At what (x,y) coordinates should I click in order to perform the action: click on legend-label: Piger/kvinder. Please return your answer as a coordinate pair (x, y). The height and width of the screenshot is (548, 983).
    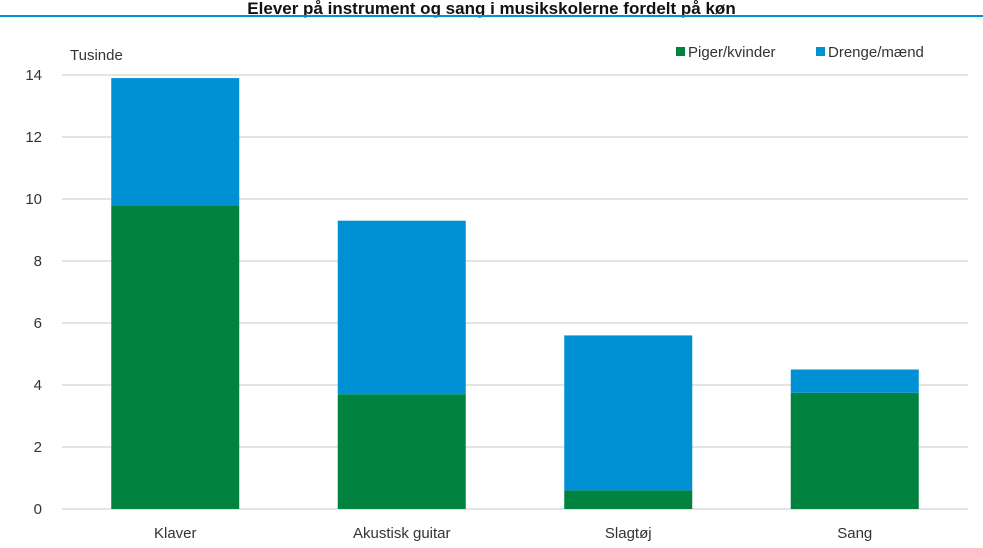
    Looking at the image, I should click on (732, 52).